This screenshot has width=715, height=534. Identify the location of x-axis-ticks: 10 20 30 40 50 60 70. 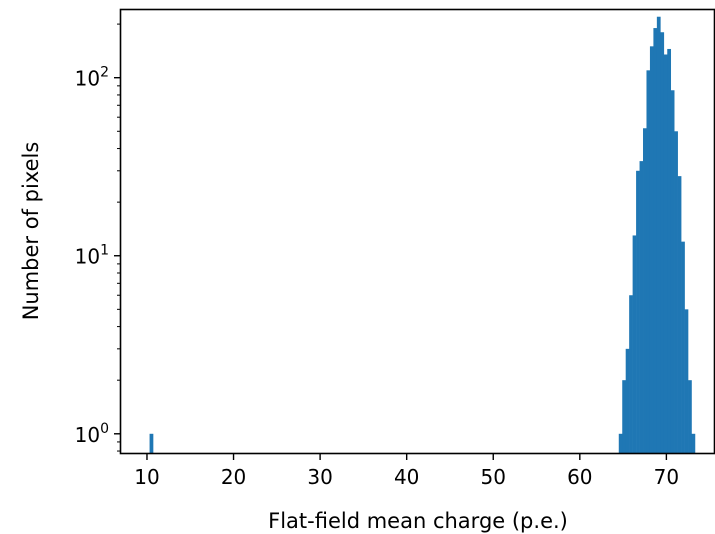
(406, 471).